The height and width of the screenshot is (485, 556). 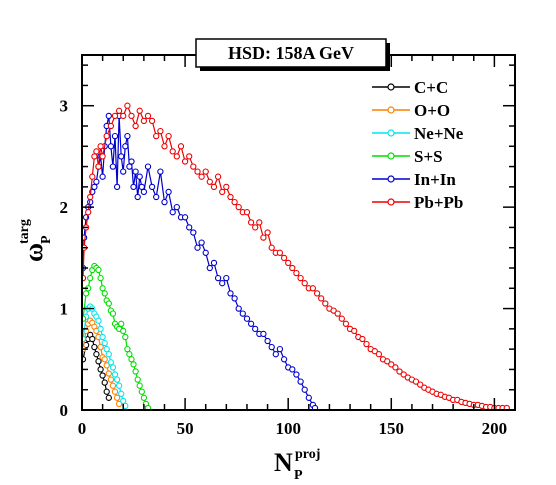 I want to click on series-ne-ne, so click(x=105, y=356).